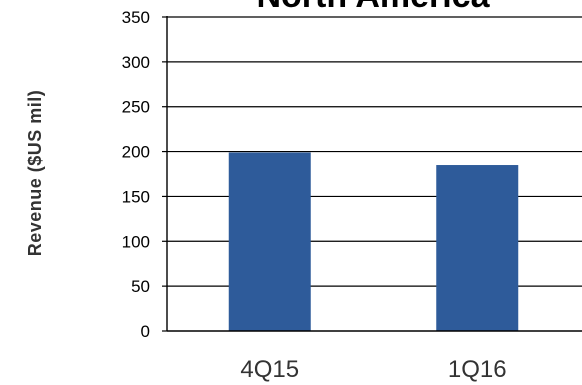 The width and height of the screenshot is (582, 385). Describe the element at coordinates (373, 369) in the screenshot. I see `x-tick-labels: 4Q15 1Q16` at that location.